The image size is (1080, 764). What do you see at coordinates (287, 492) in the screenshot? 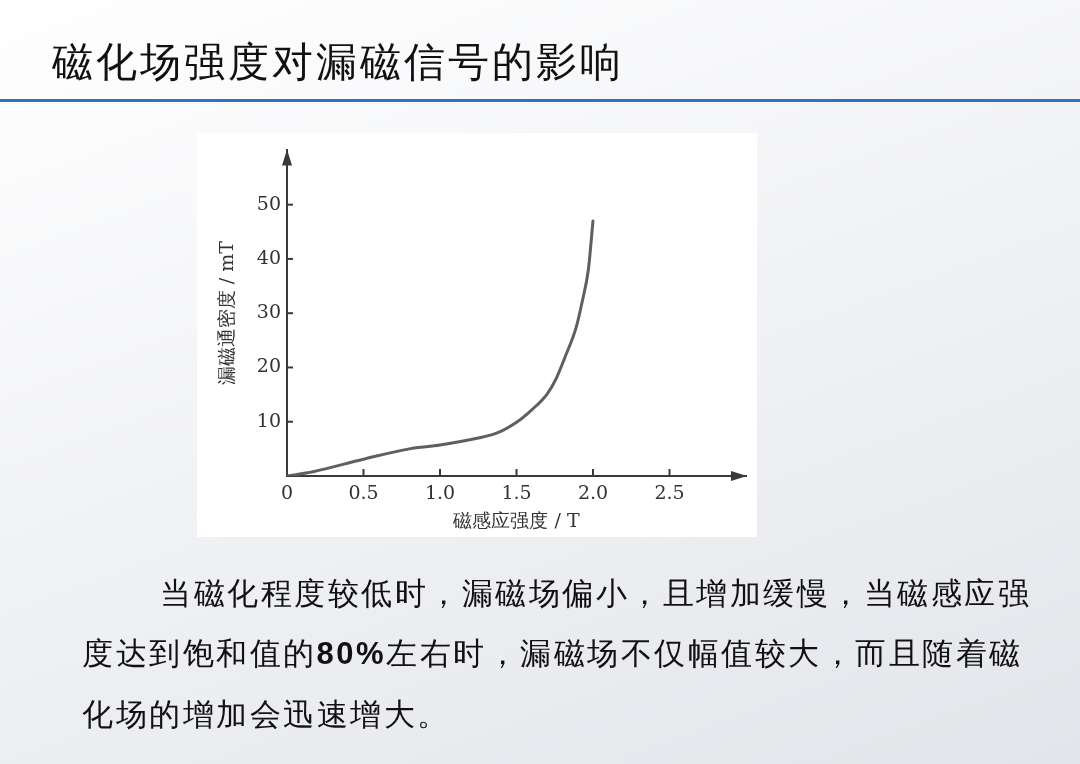
I see `x-tick-label: 0` at bounding box center [287, 492].